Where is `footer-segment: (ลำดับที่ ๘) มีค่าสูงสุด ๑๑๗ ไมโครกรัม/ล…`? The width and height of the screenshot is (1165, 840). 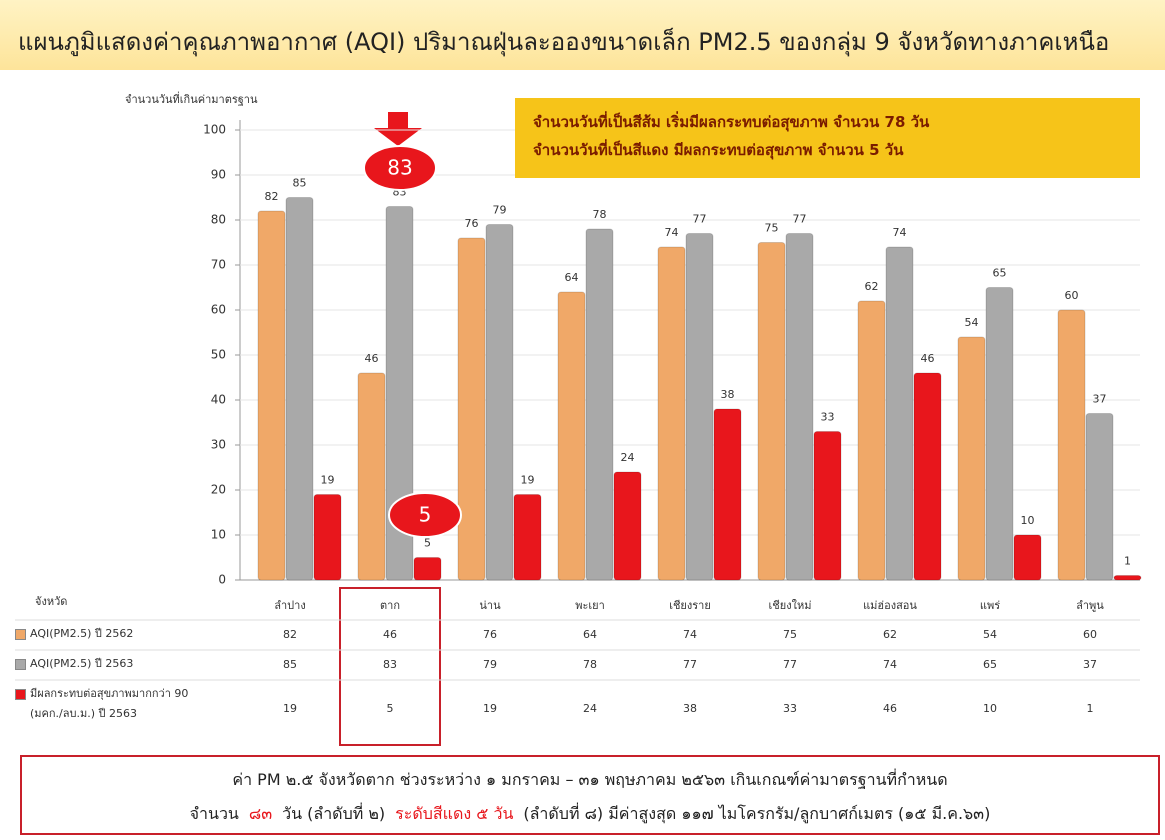
footer-segment: (ลำดับที่ ๘) มีค่าสูงสุด ๑๑๗ ไมโครกรัม/ล… is located at coordinates (757, 813).